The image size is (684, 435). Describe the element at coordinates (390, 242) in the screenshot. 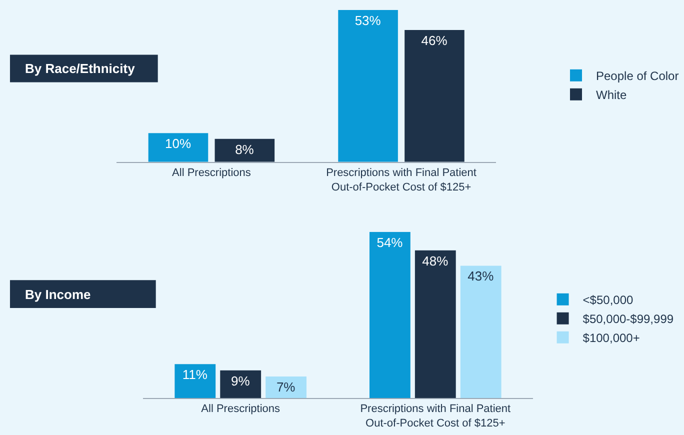

I see `data-label: 54%` at that location.